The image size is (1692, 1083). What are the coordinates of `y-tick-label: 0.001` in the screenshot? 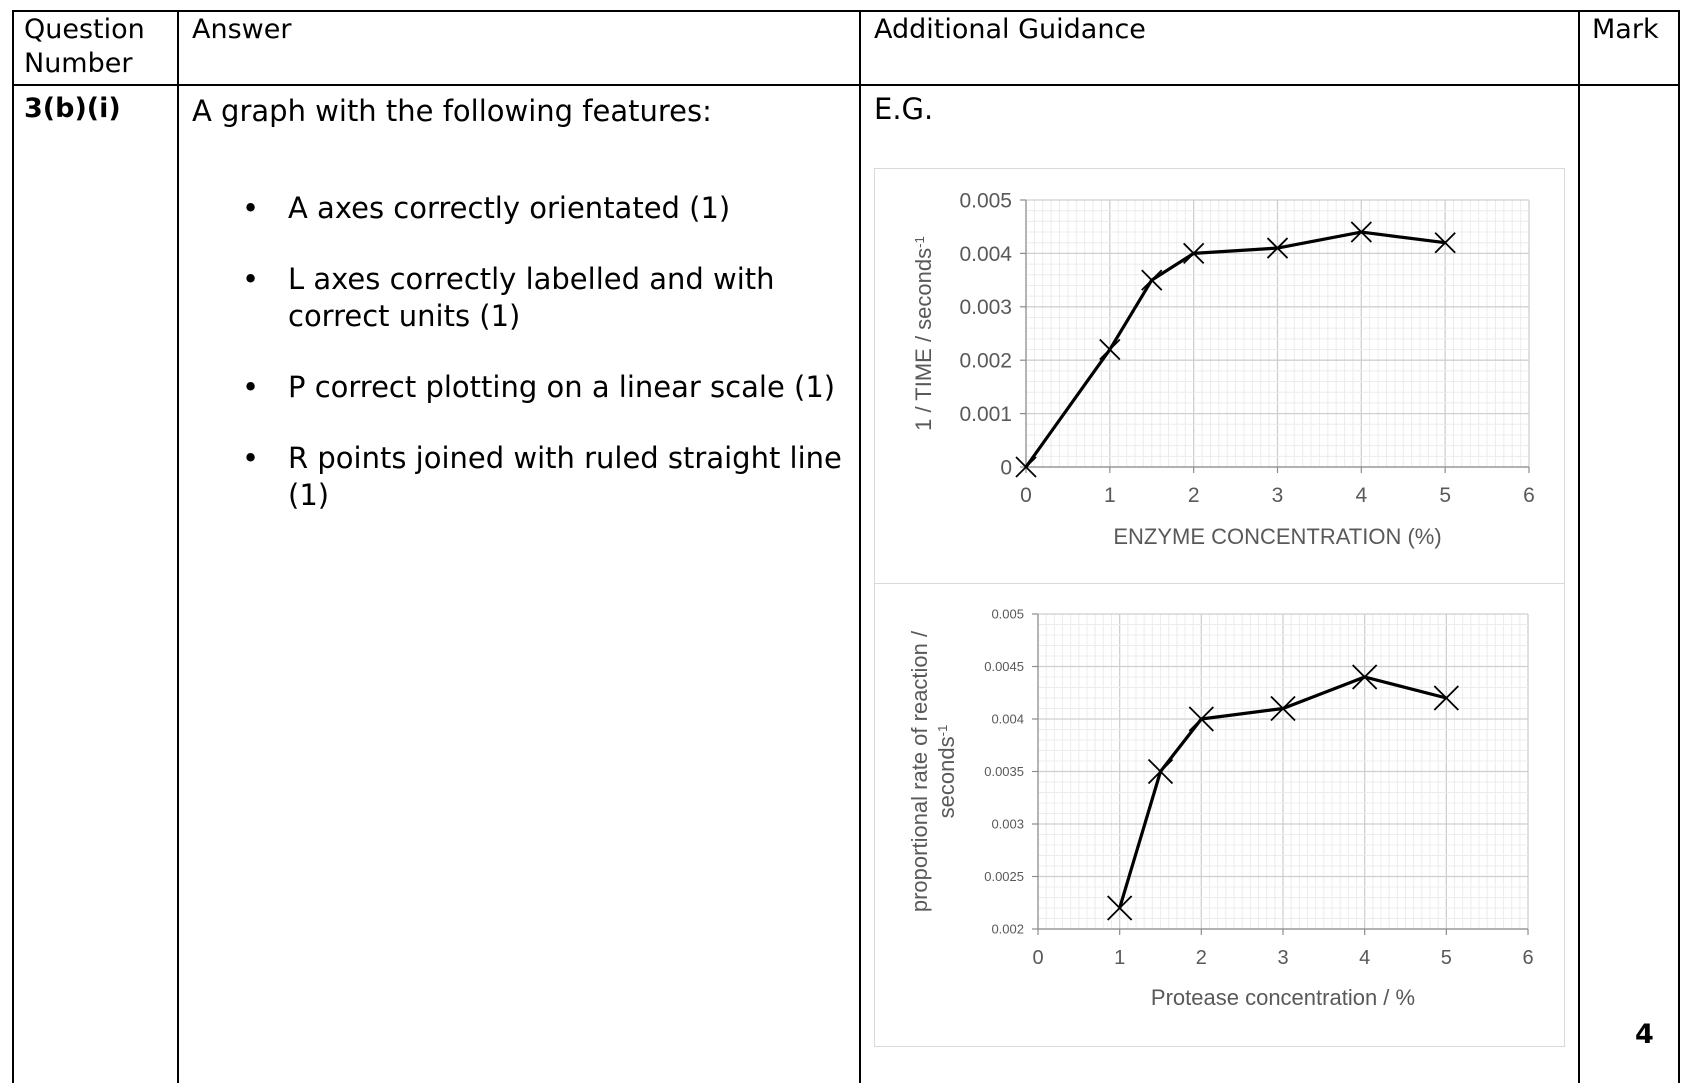 It's located at (985, 414).